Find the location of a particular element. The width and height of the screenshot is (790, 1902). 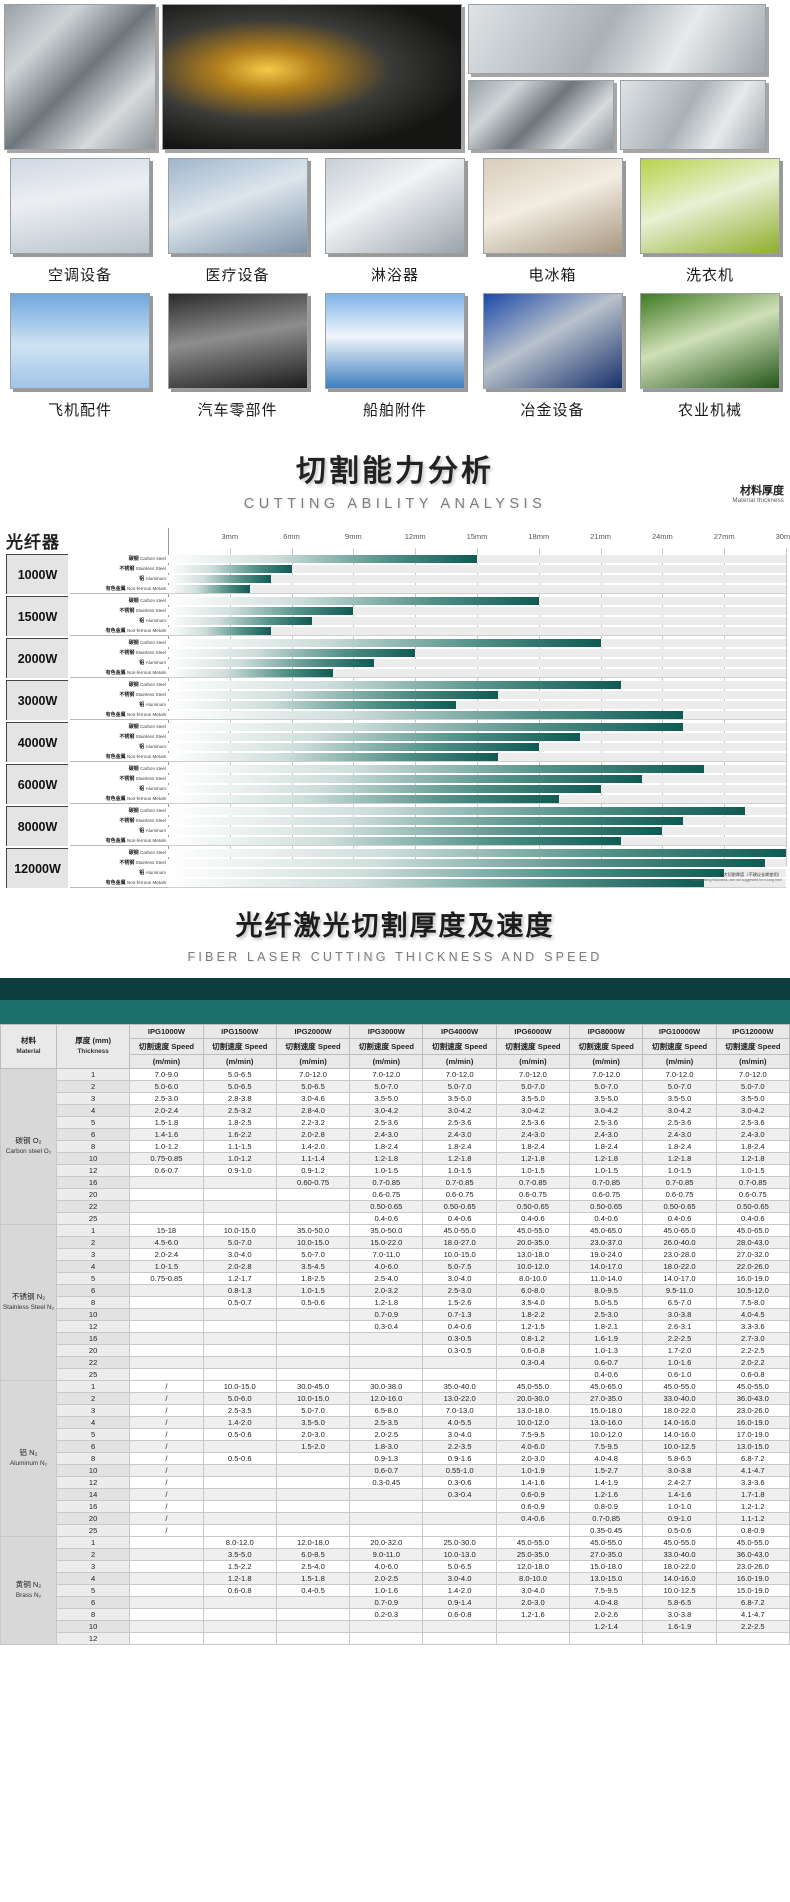

ship-fittings-image is located at coordinates (395, 341).